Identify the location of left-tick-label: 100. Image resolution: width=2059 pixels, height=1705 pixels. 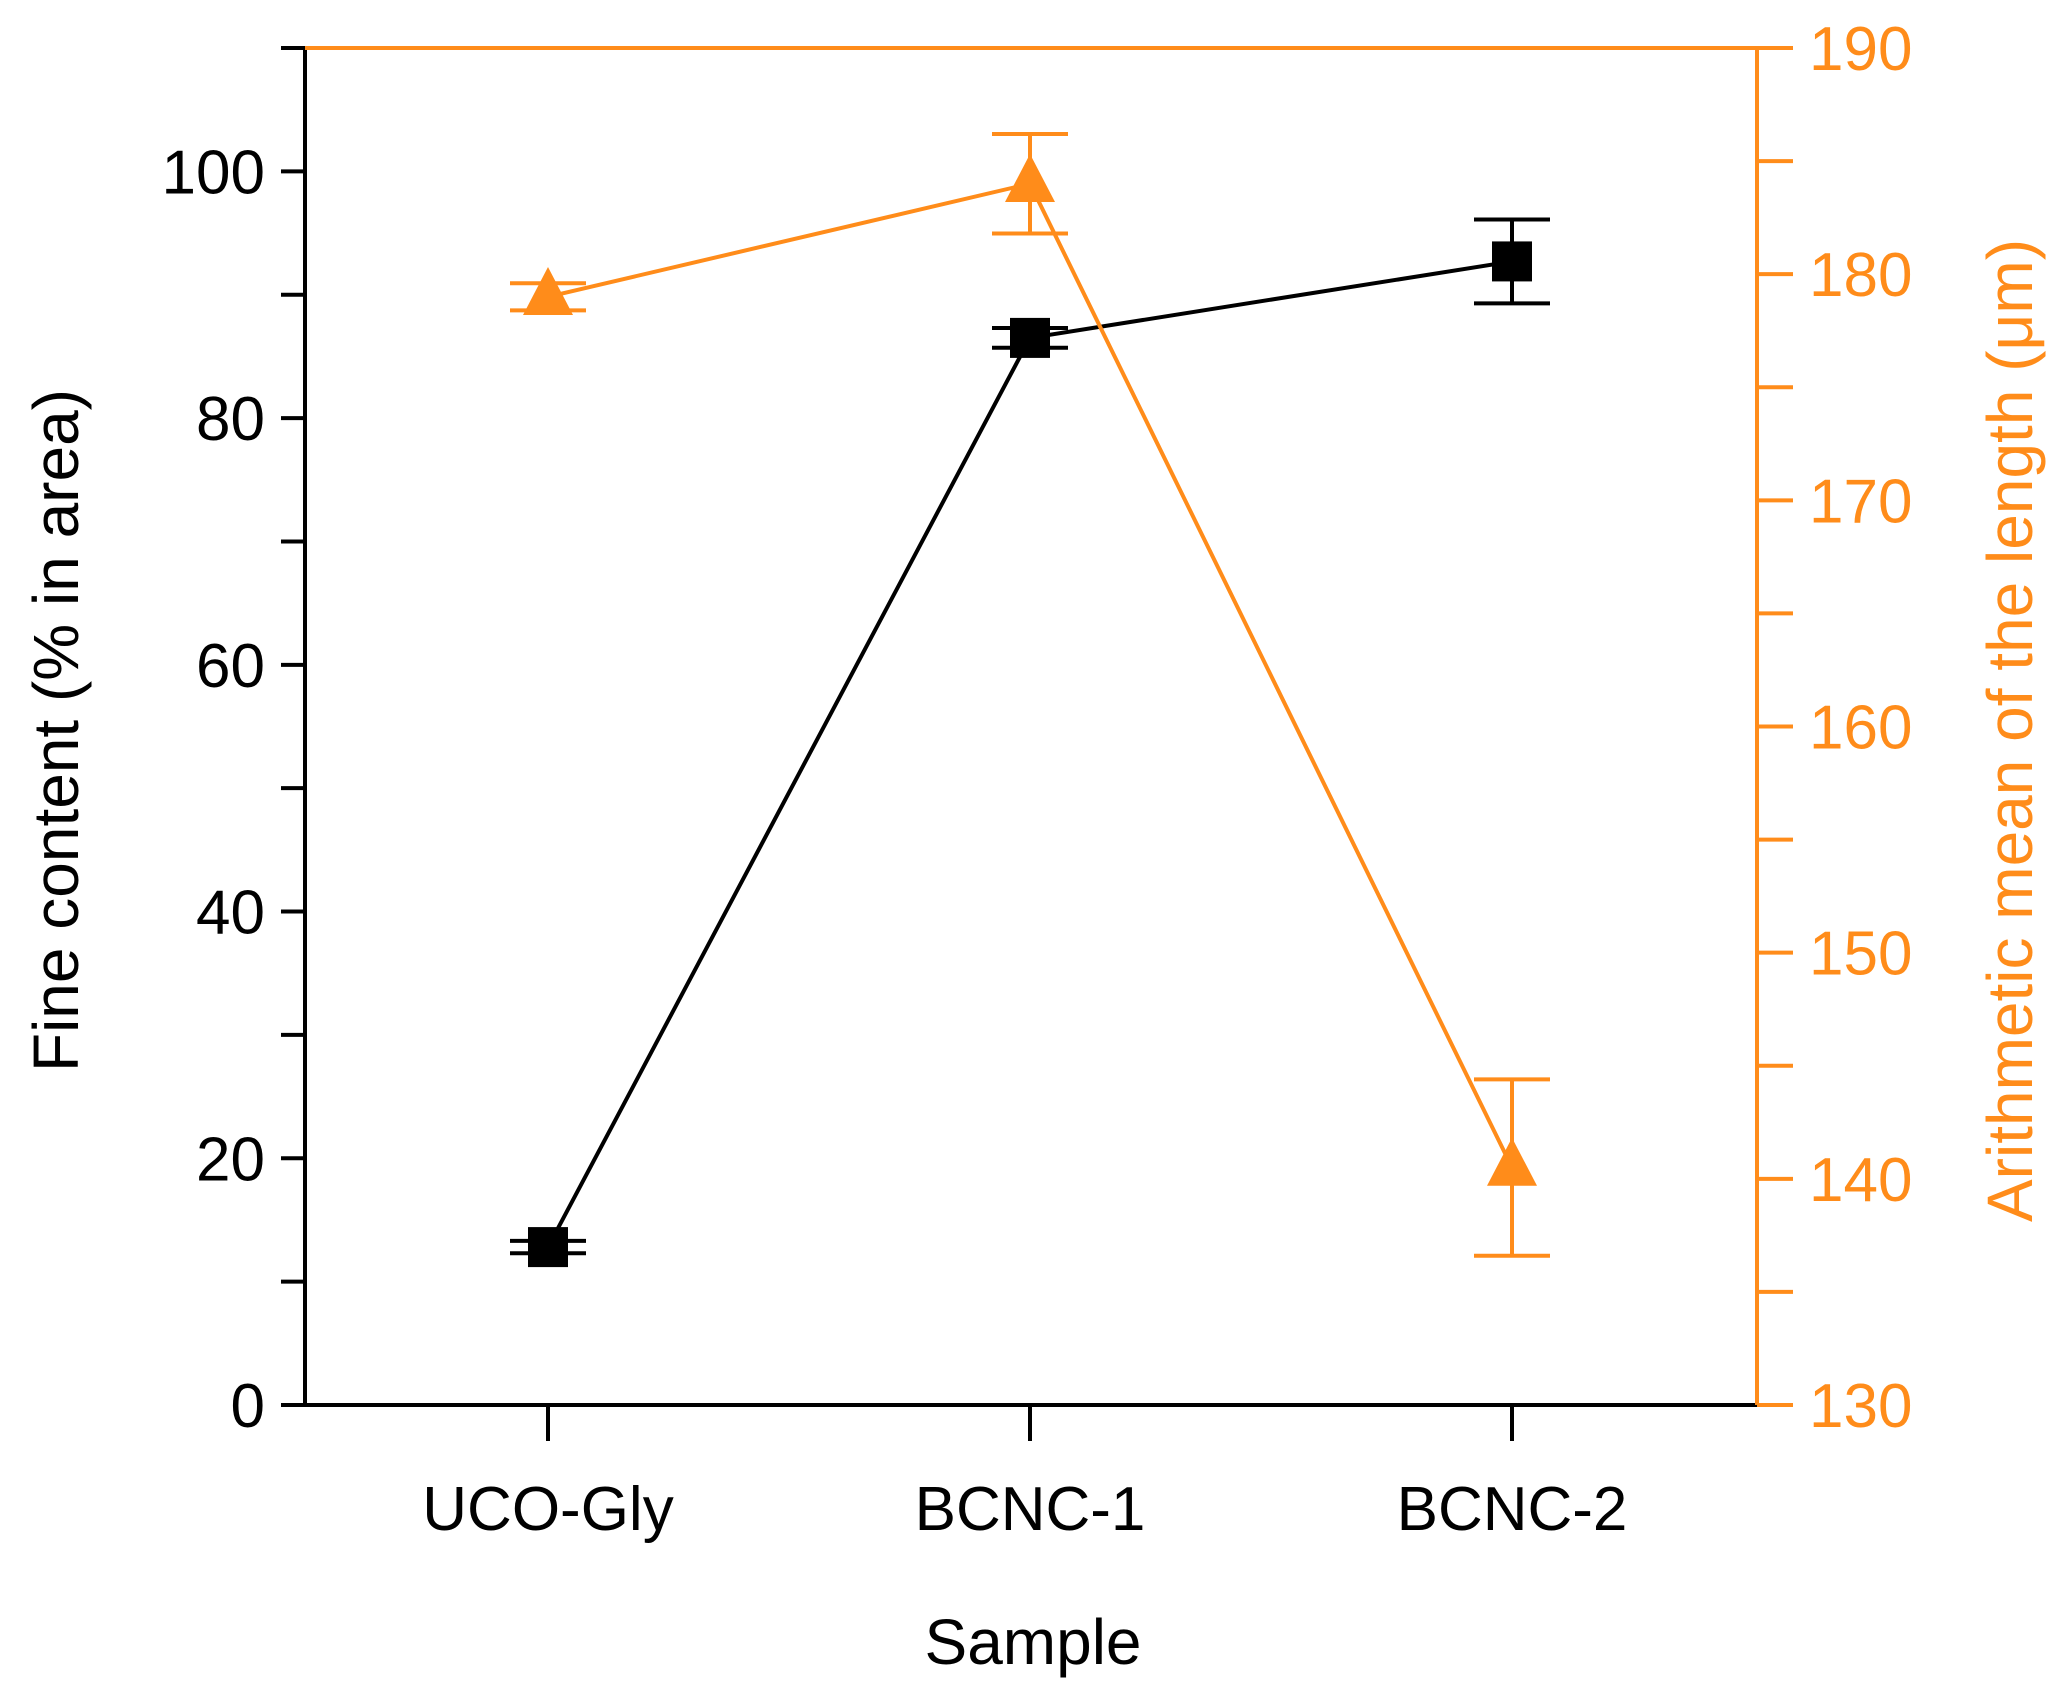
(213, 172).